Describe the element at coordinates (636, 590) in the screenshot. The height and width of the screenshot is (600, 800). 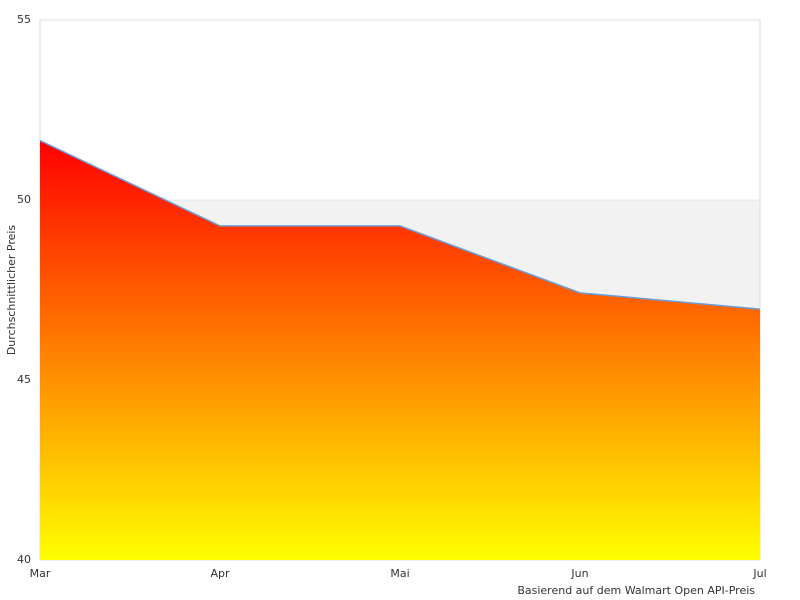
I see `x-axis-label: Basierend auf dem Walmart Open API-Preis` at that location.